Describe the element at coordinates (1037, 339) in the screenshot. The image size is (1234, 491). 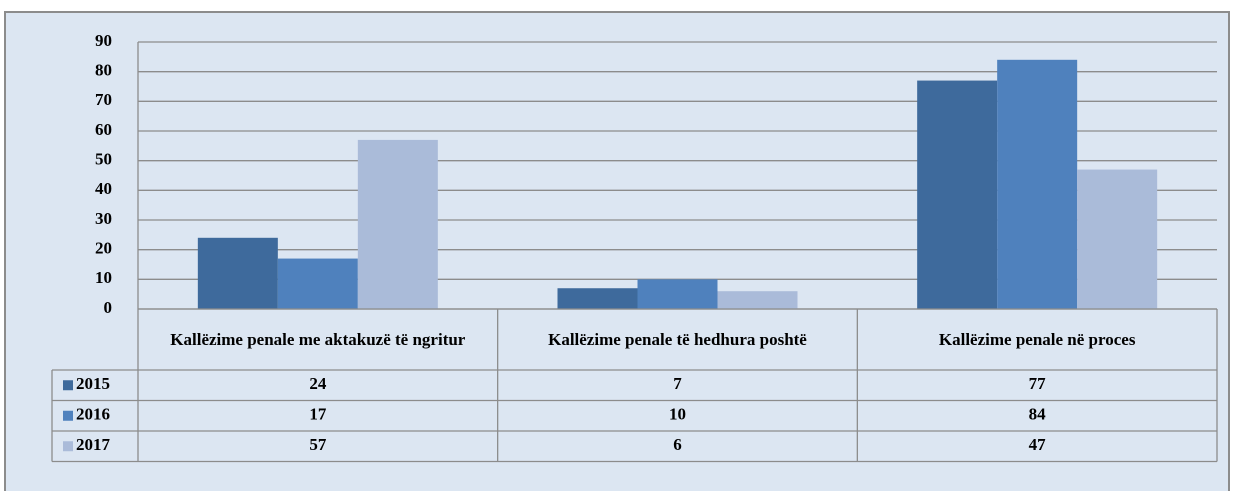
I see `category-label: Kallëzime penale në proces` at that location.